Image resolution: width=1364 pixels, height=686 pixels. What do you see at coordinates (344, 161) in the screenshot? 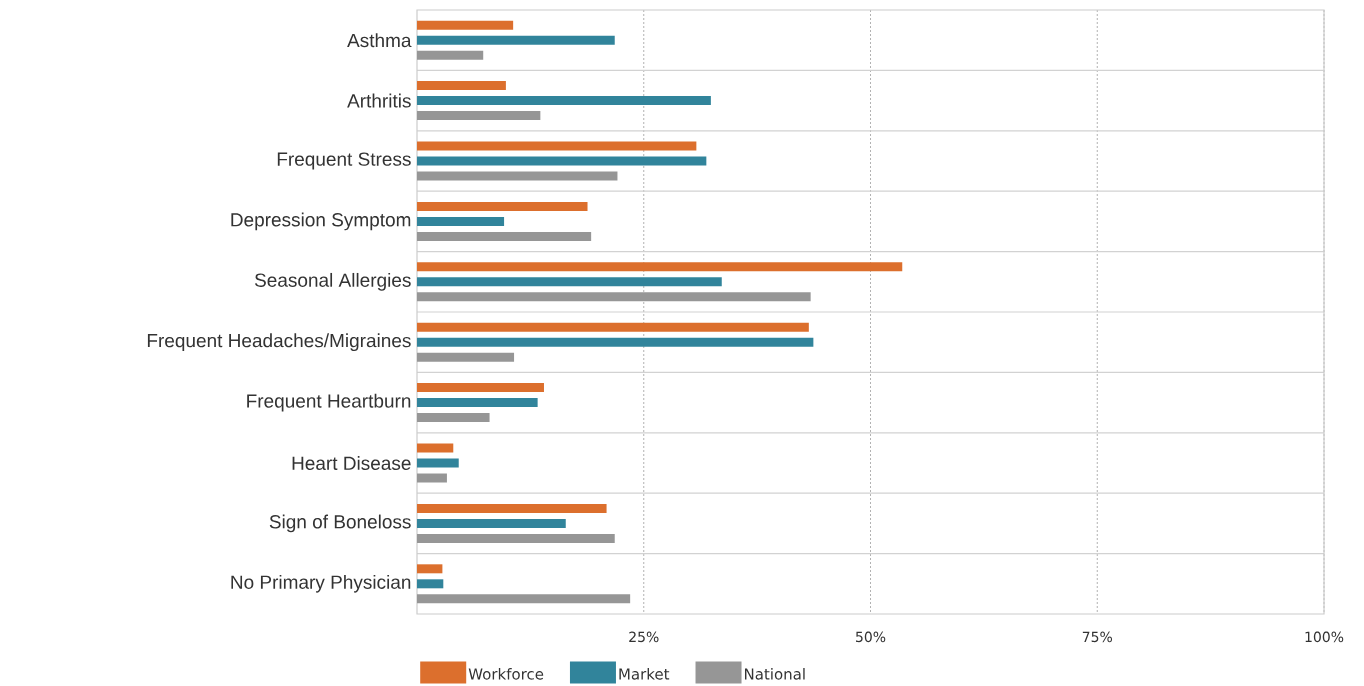
I see `y-tick-label: Frequent Stress` at bounding box center [344, 161].